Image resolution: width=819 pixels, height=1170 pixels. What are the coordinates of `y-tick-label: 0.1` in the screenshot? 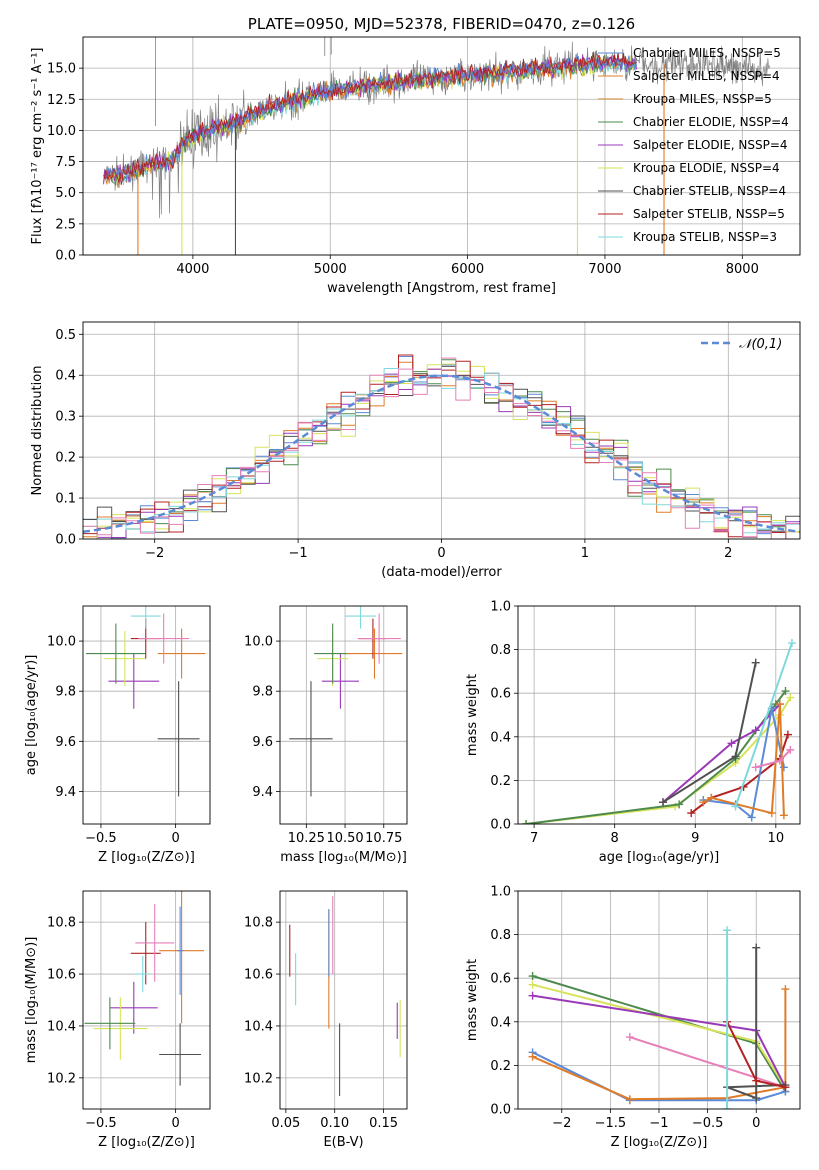 It's located at (65, 499).